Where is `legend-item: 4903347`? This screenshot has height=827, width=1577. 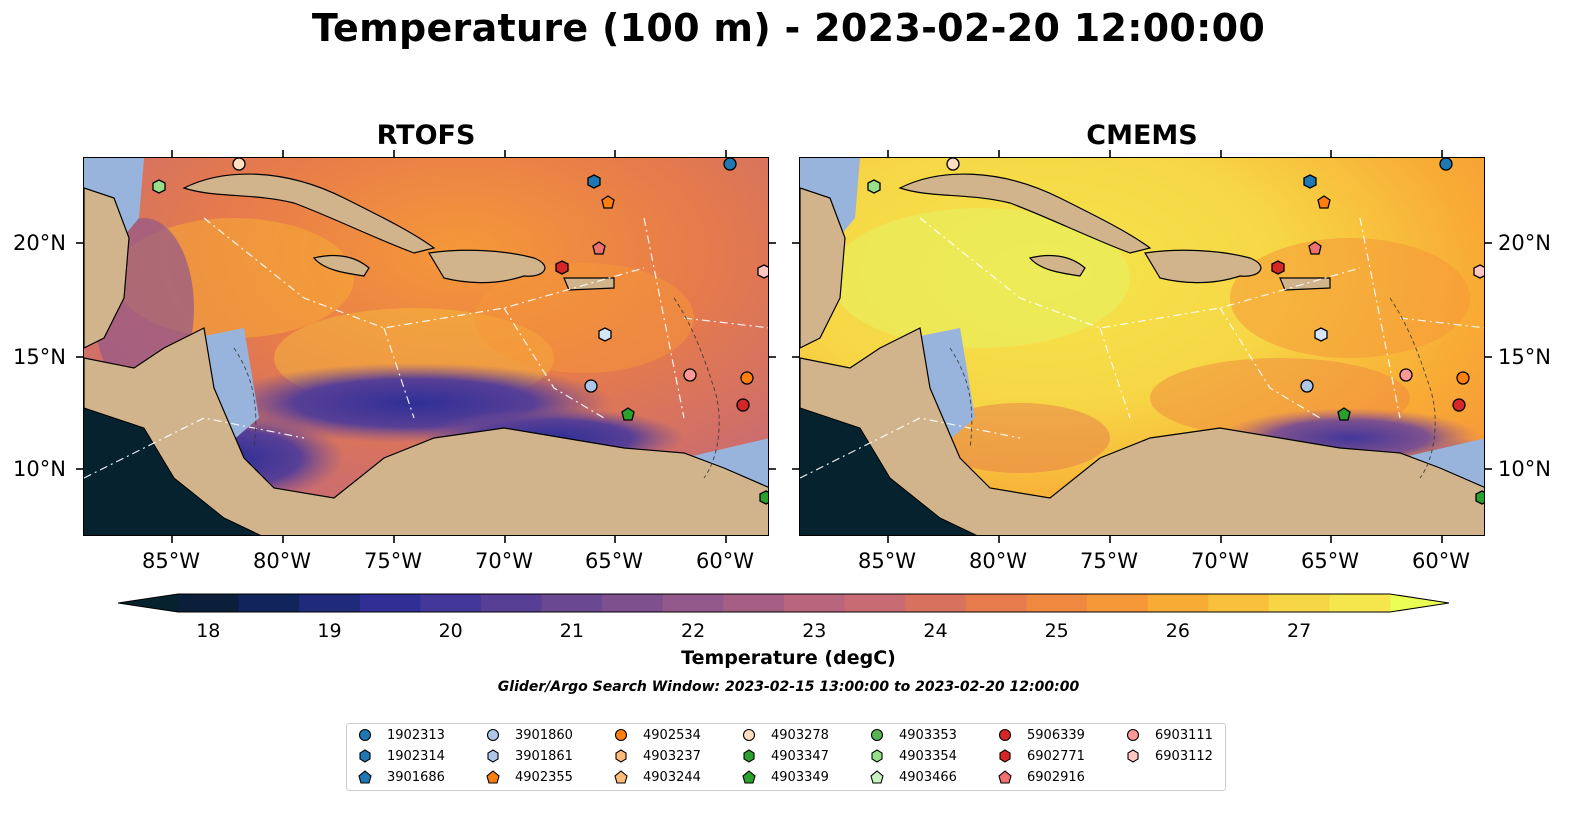 legend-item: 4903347 is located at coordinates (785, 756).